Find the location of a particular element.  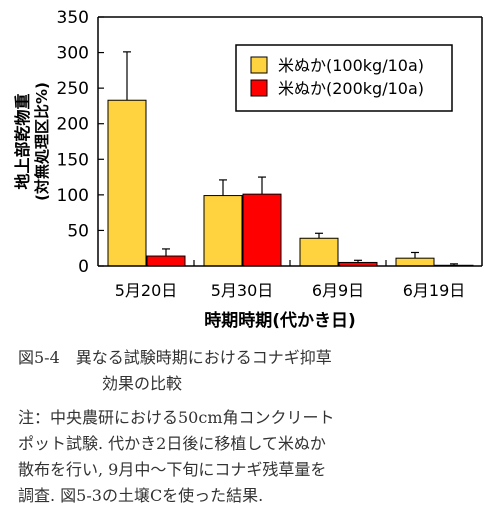

y-tick-label-8: 350 is located at coordinates (73, 18).